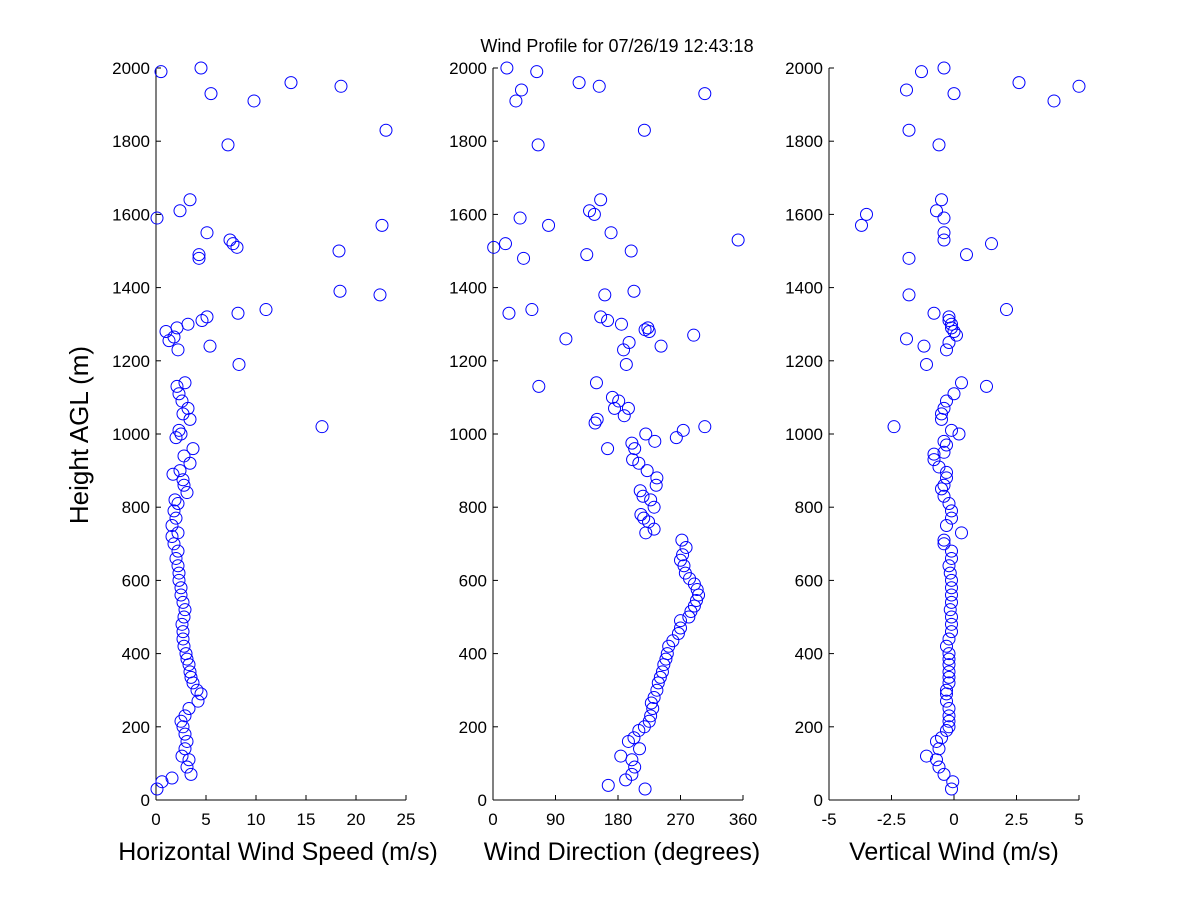 The height and width of the screenshot is (900, 1200). I want to click on y-tick-label: 800, so click(136, 507).